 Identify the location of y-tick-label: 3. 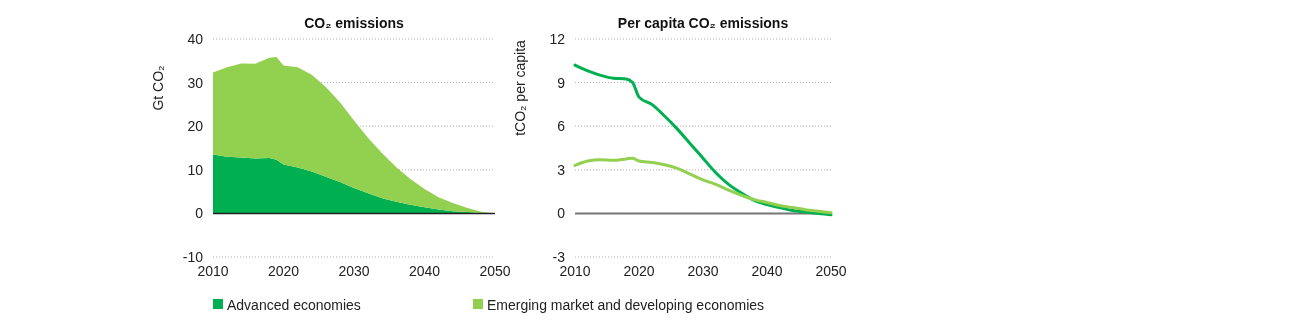
(561, 169).